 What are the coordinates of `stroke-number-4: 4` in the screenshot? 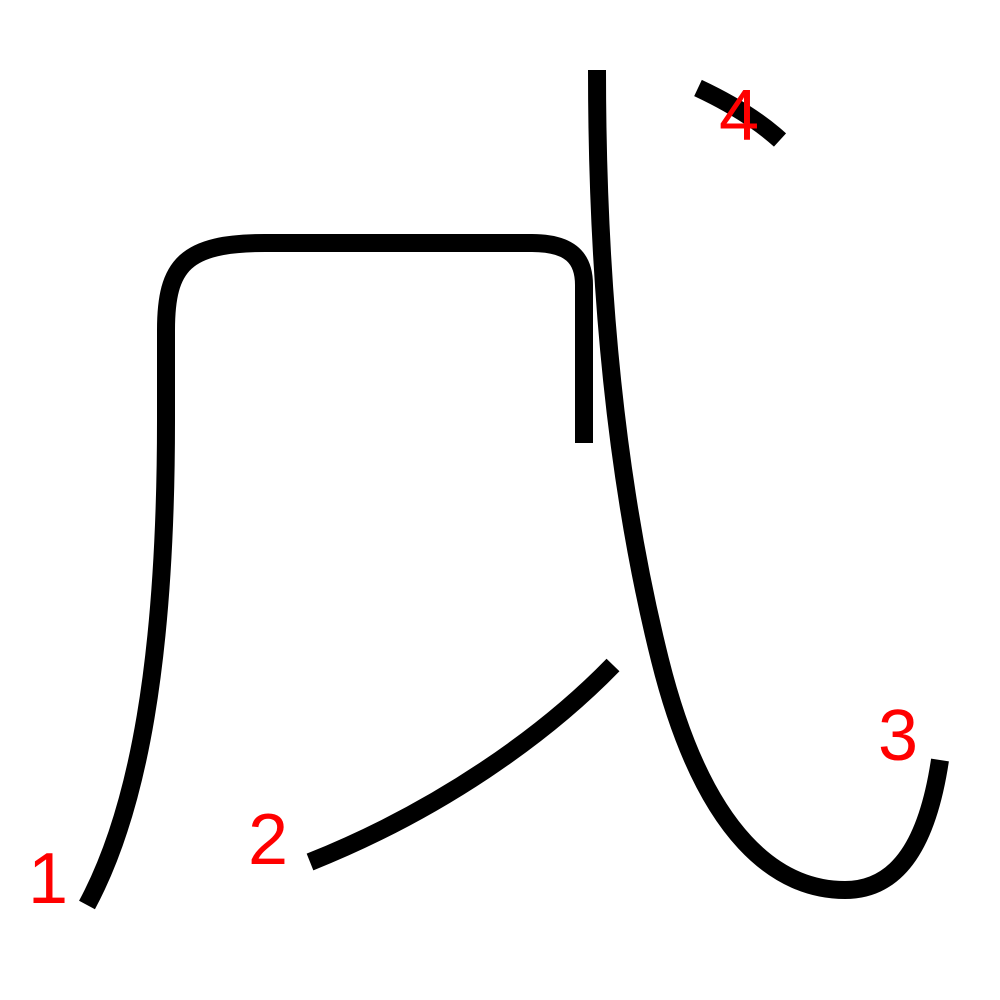 It's located at (739, 116).